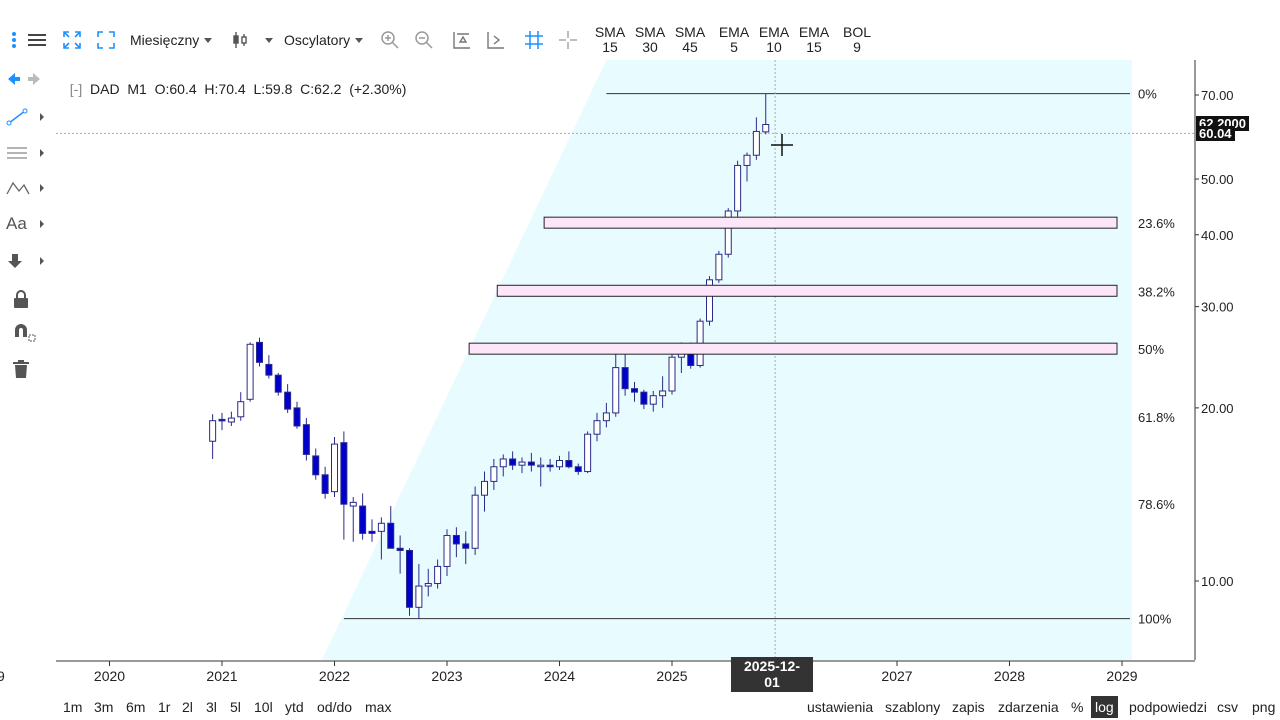  Describe the element at coordinates (568, 40) in the screenshot. I see `crosshair-icon` at that location.